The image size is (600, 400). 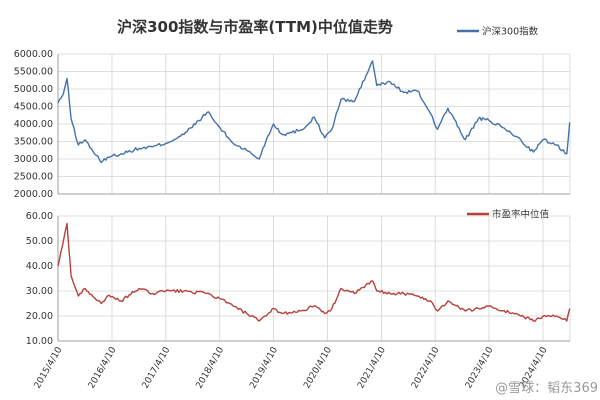 What do you see at coordinates (39, 316) in the screenshot?
I see `y-tick-label: 20.00` at bounding box center [39, 316].